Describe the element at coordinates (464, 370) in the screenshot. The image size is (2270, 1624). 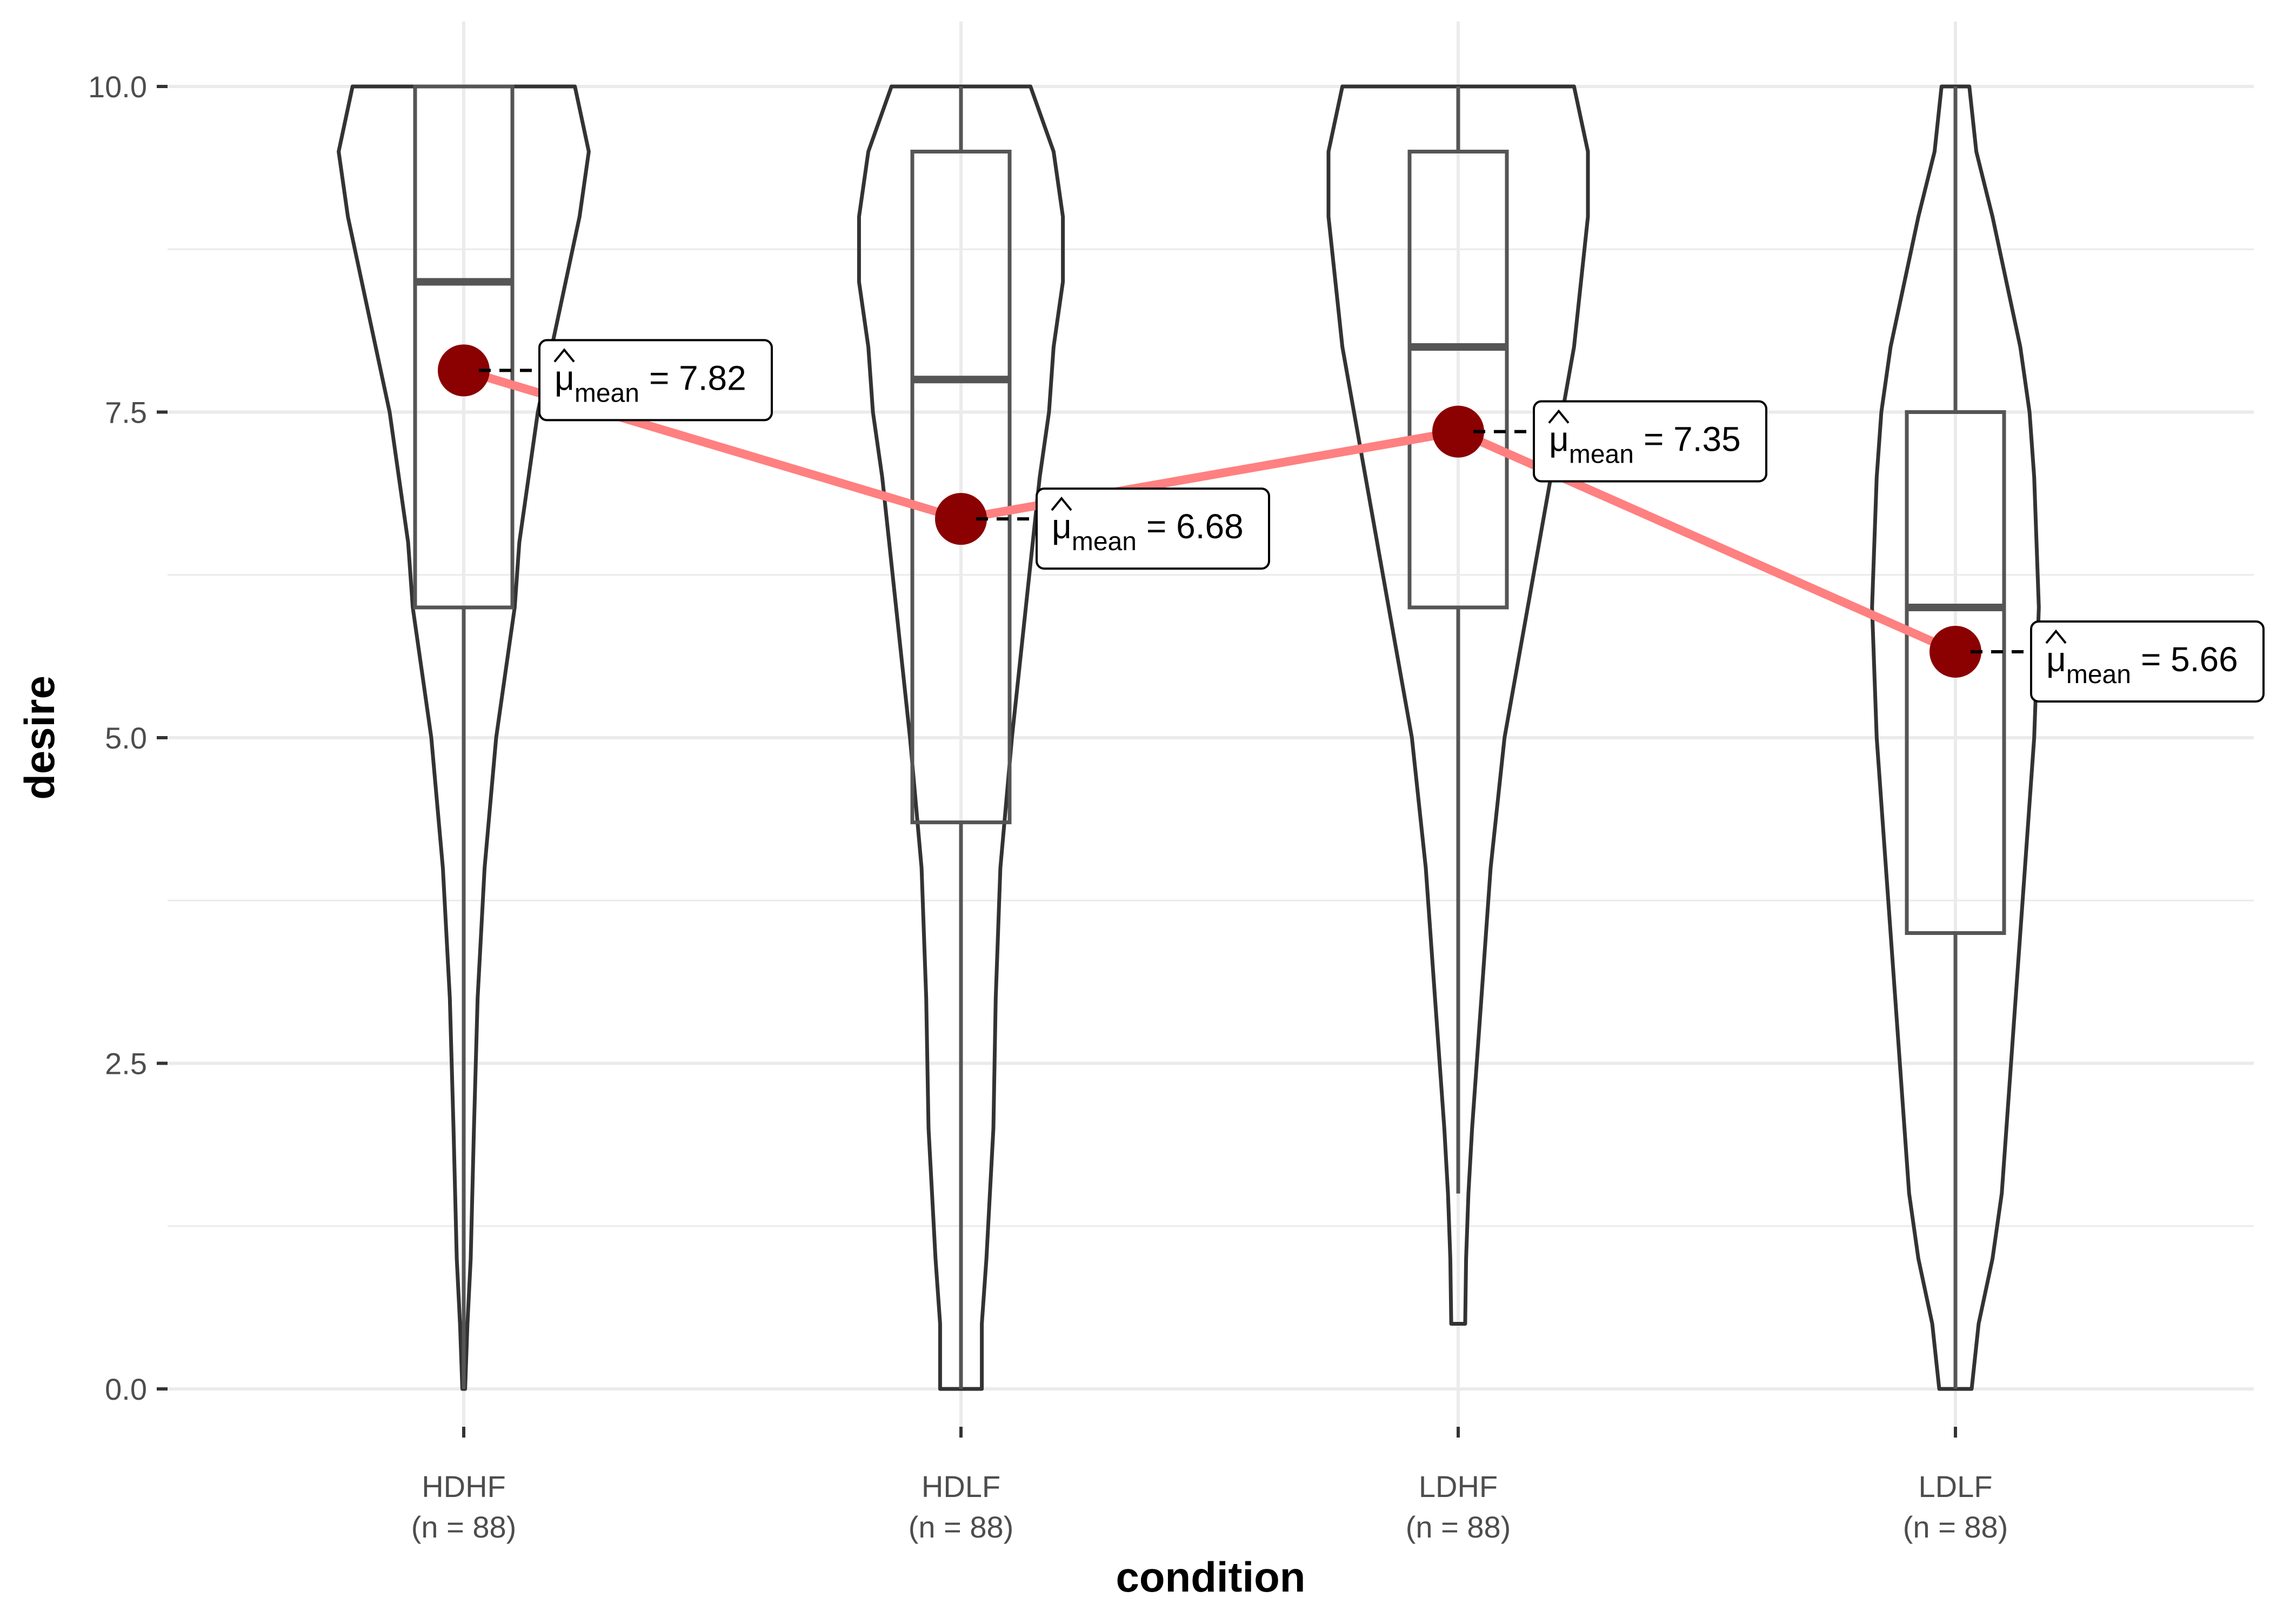
I see `mean-point-hdhf` at that location.